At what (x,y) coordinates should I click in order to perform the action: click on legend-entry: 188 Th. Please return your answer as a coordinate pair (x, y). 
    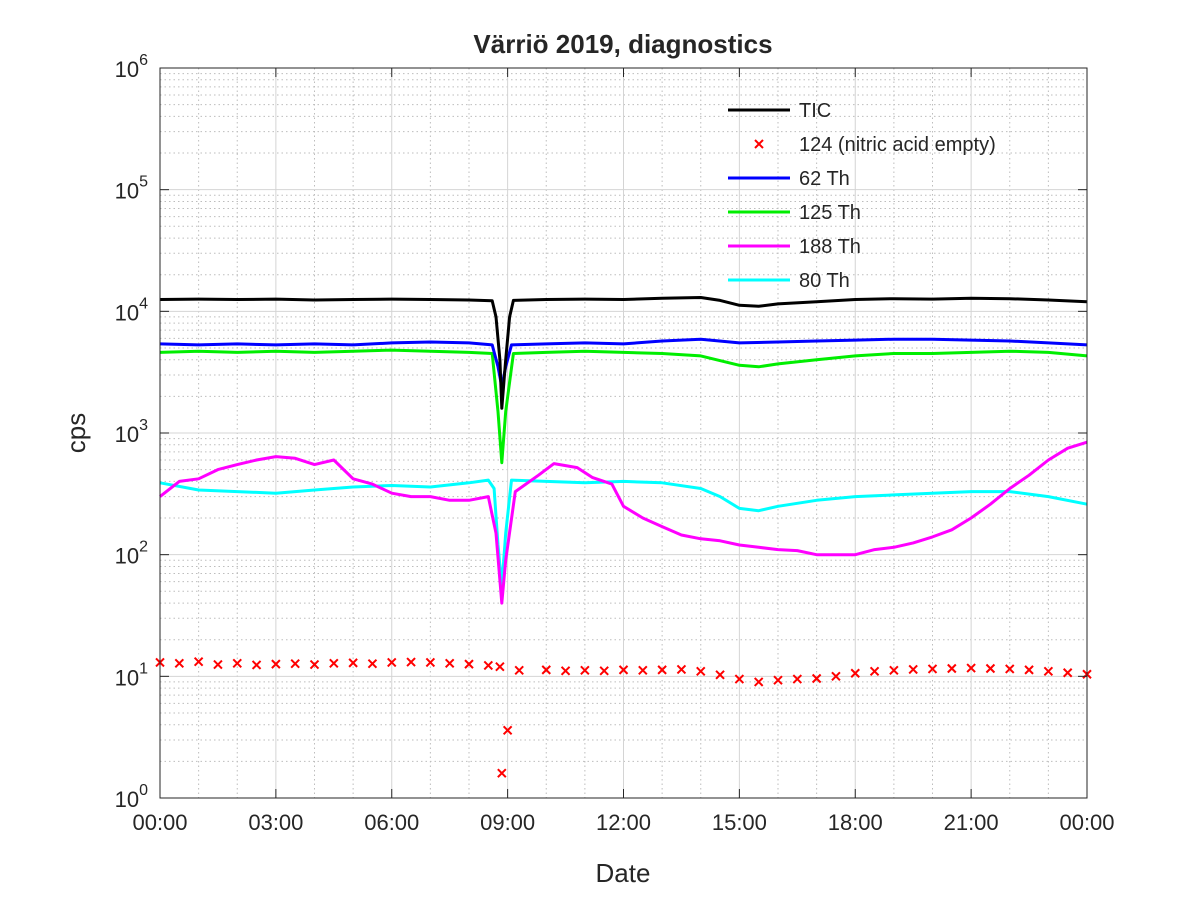
    Looking at the image, I should click on (794, 247).